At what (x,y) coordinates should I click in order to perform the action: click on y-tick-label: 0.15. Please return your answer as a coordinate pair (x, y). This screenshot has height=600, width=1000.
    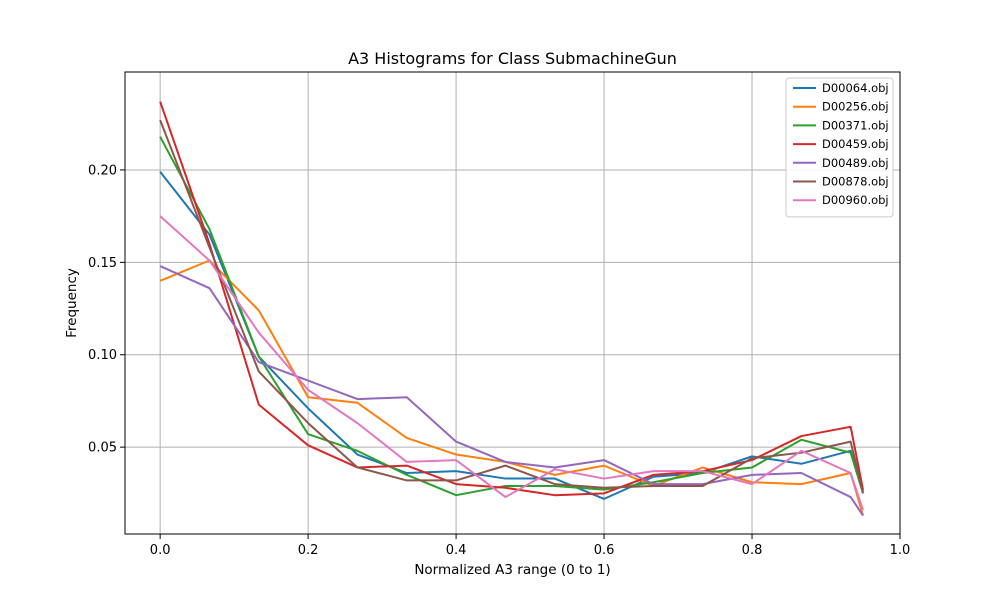
    Looking at the image, I should click on (102, 263).